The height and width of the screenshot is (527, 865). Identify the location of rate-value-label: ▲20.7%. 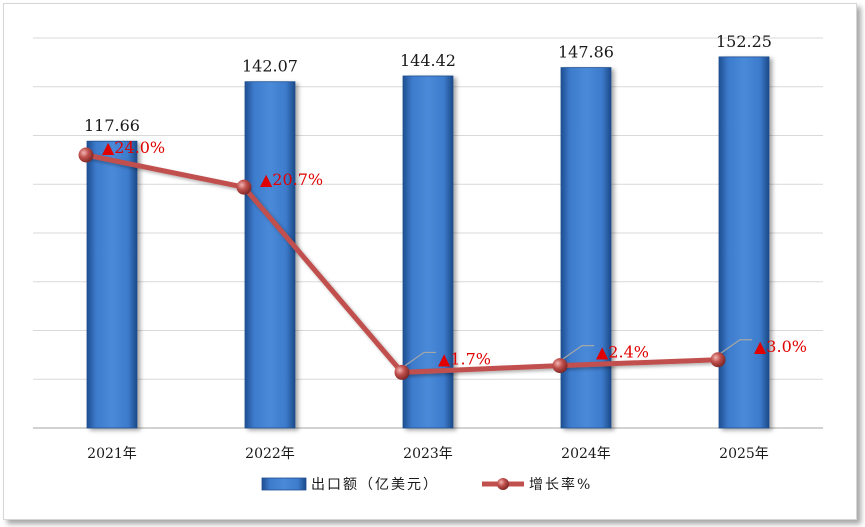
(291, 179).